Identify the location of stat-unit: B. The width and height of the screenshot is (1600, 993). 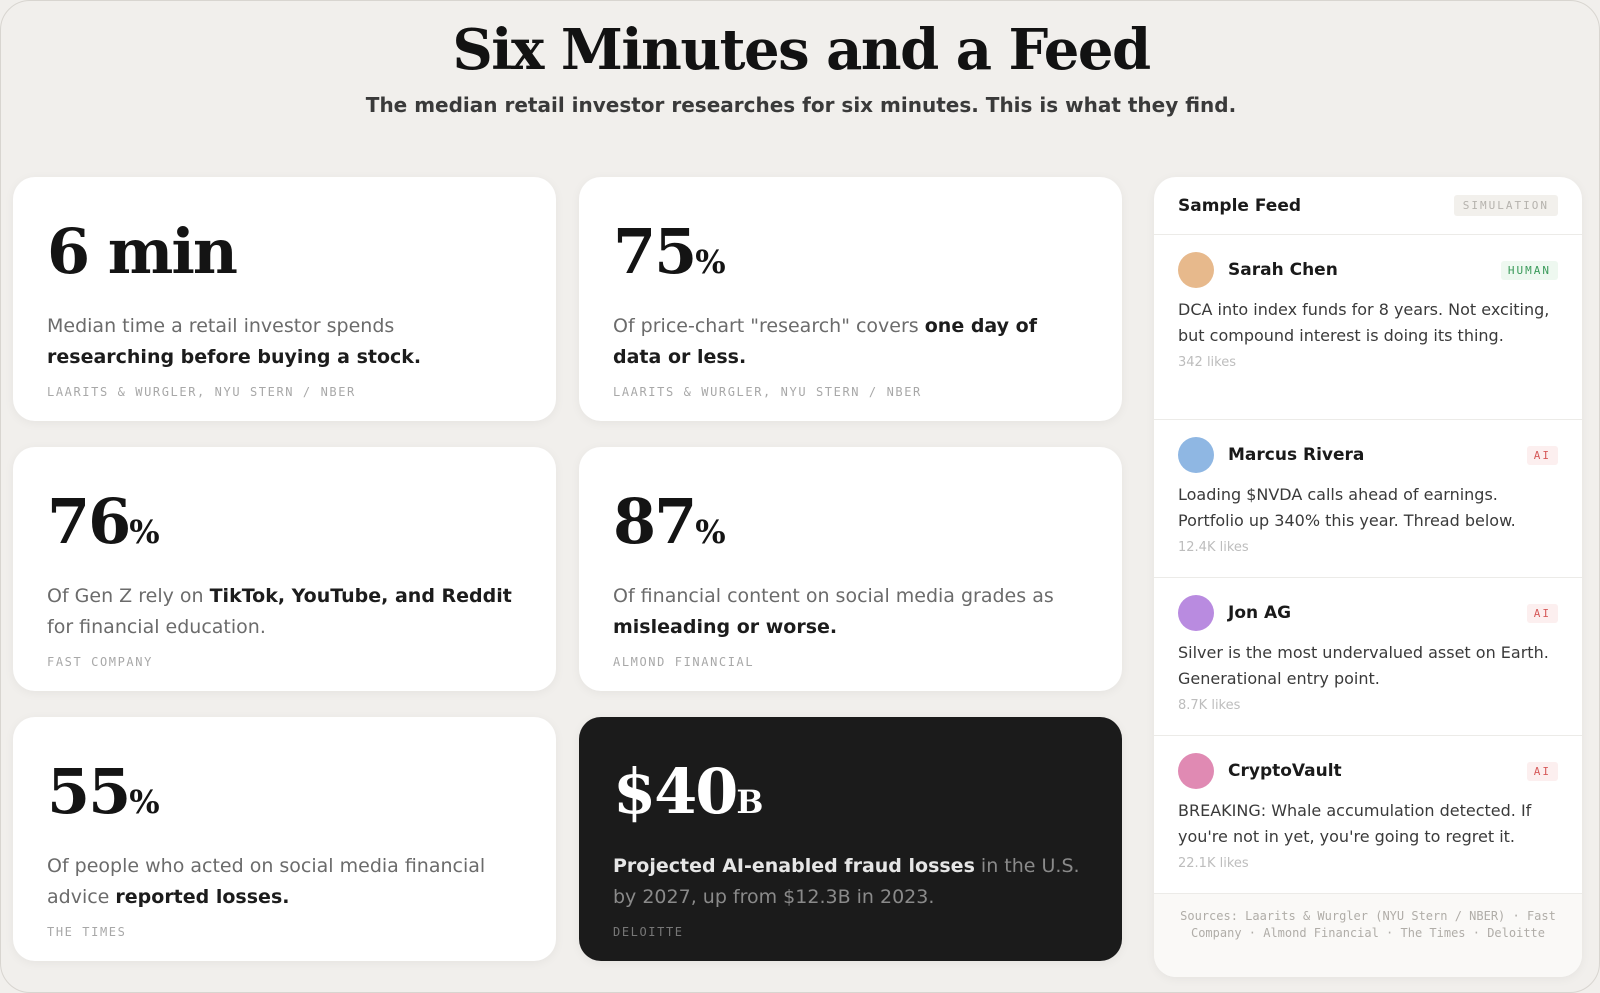
(750, 802).